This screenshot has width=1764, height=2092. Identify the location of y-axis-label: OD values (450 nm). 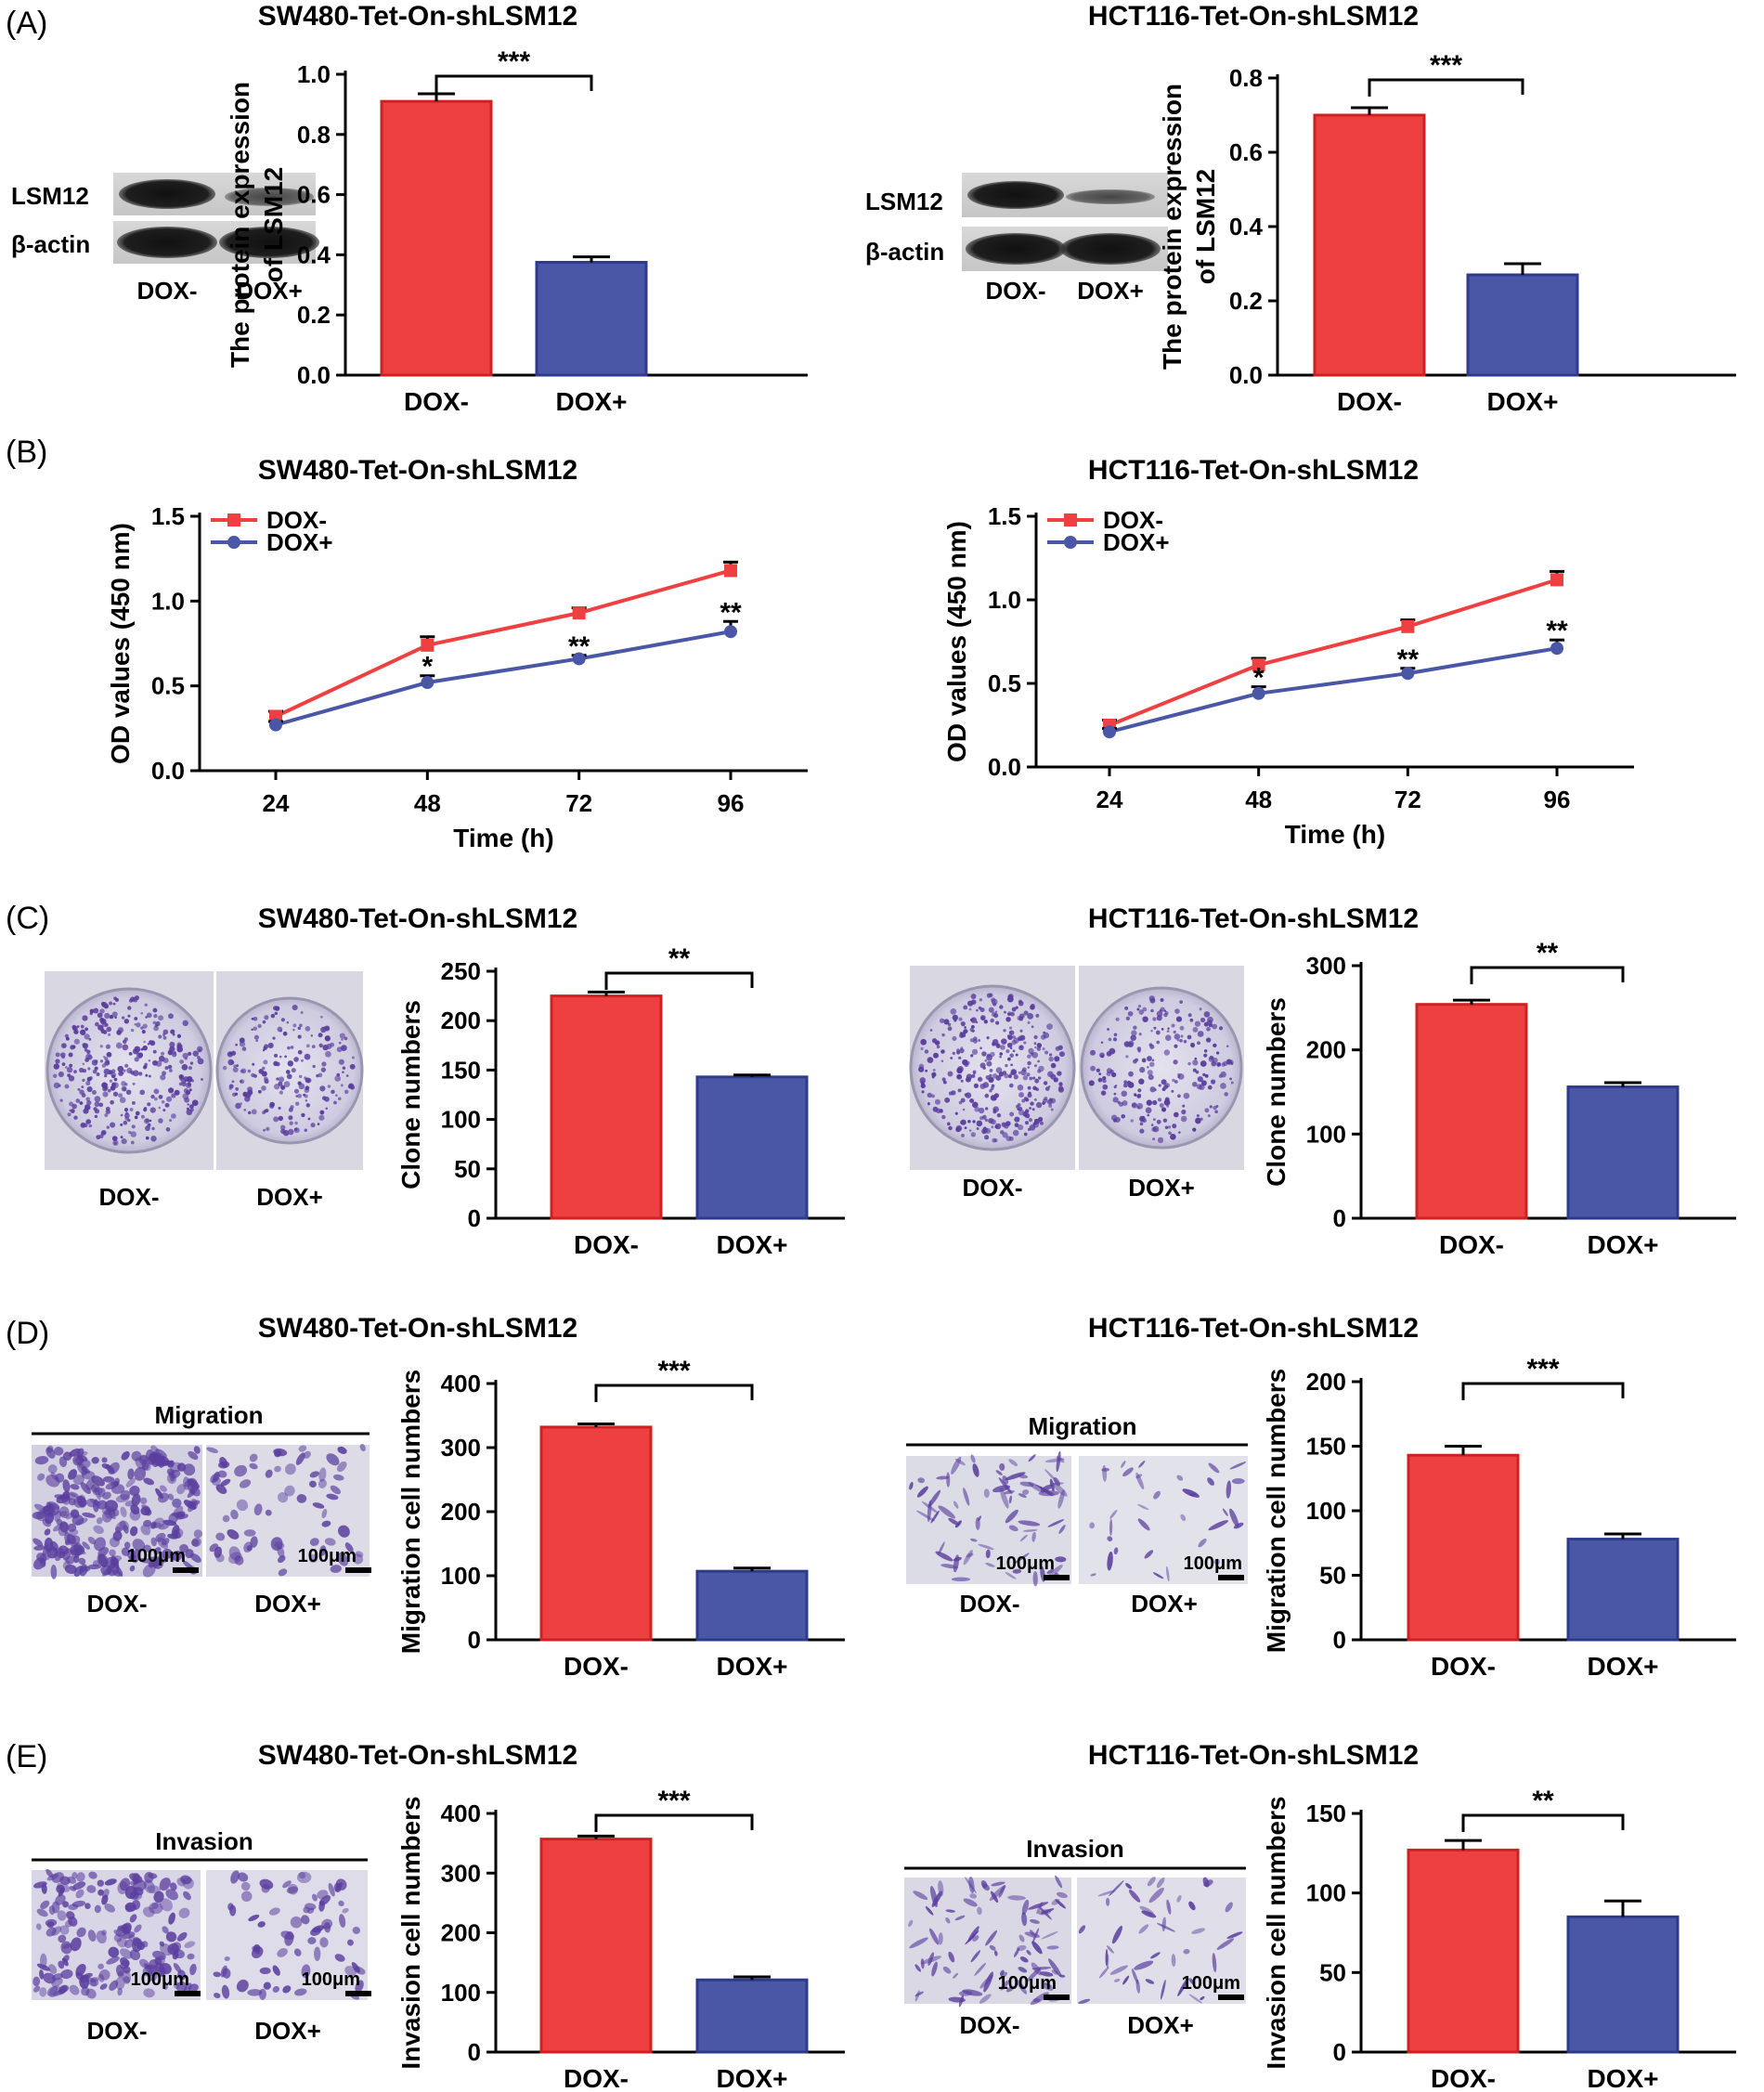
(120, 643).